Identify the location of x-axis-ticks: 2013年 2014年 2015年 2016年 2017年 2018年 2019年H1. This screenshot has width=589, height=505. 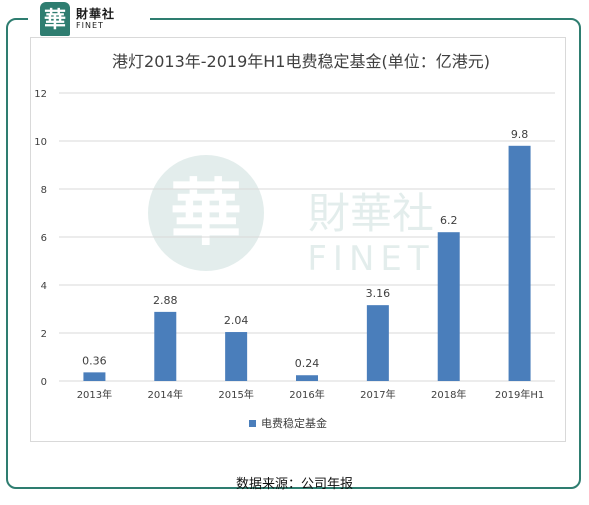
(311, 394).